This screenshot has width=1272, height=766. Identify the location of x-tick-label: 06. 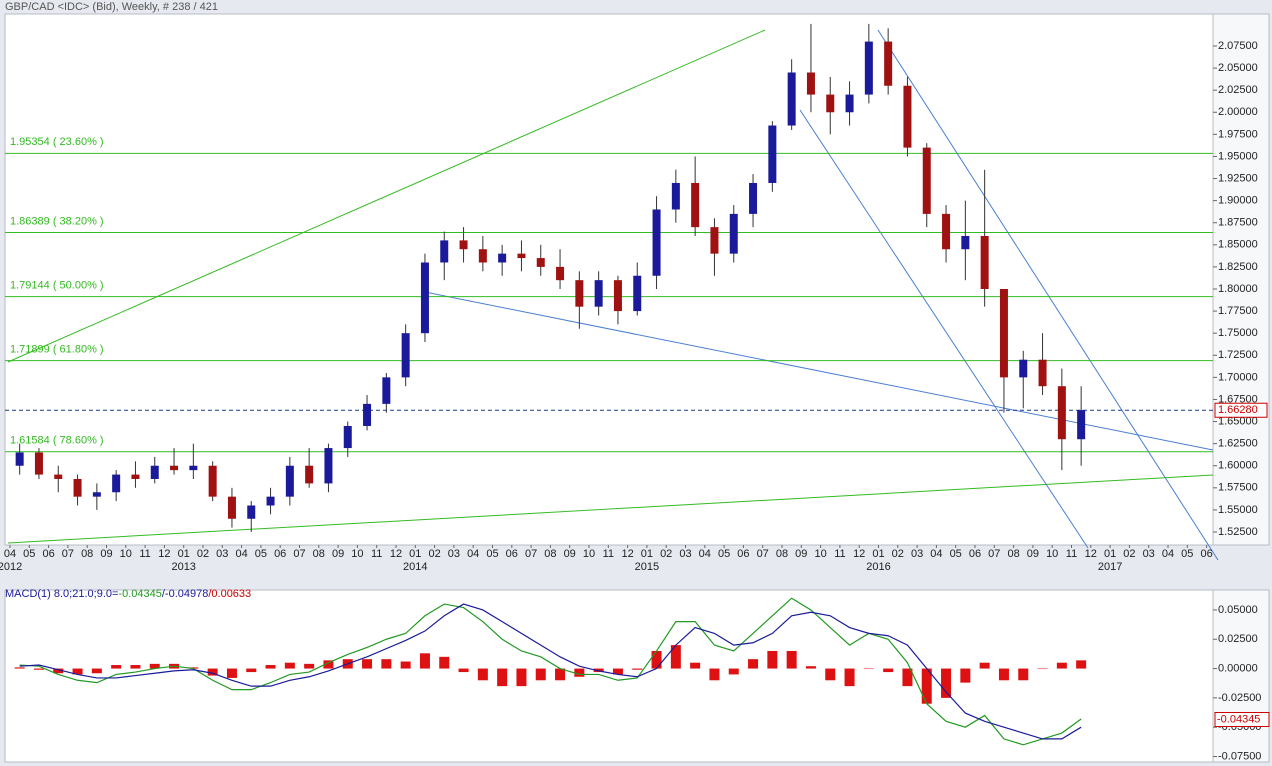
(975, 554).